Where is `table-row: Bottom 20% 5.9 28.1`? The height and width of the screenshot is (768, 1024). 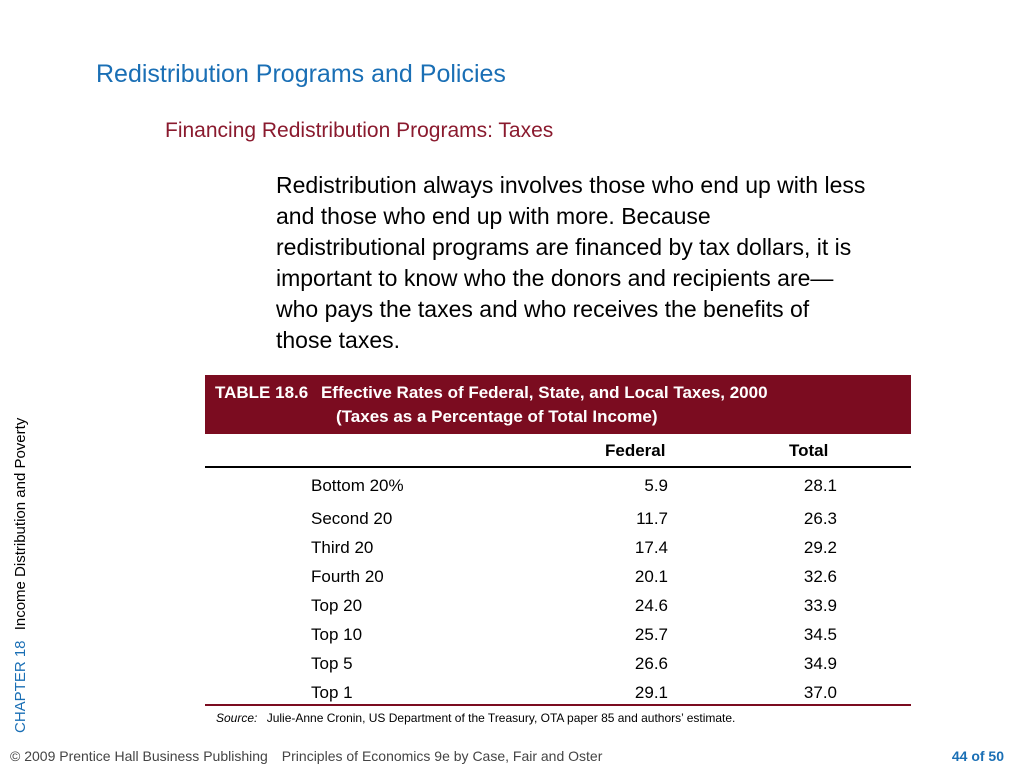
table-row: Bottom 20% 5.9 28.1 is located at coordinates (512, 488).